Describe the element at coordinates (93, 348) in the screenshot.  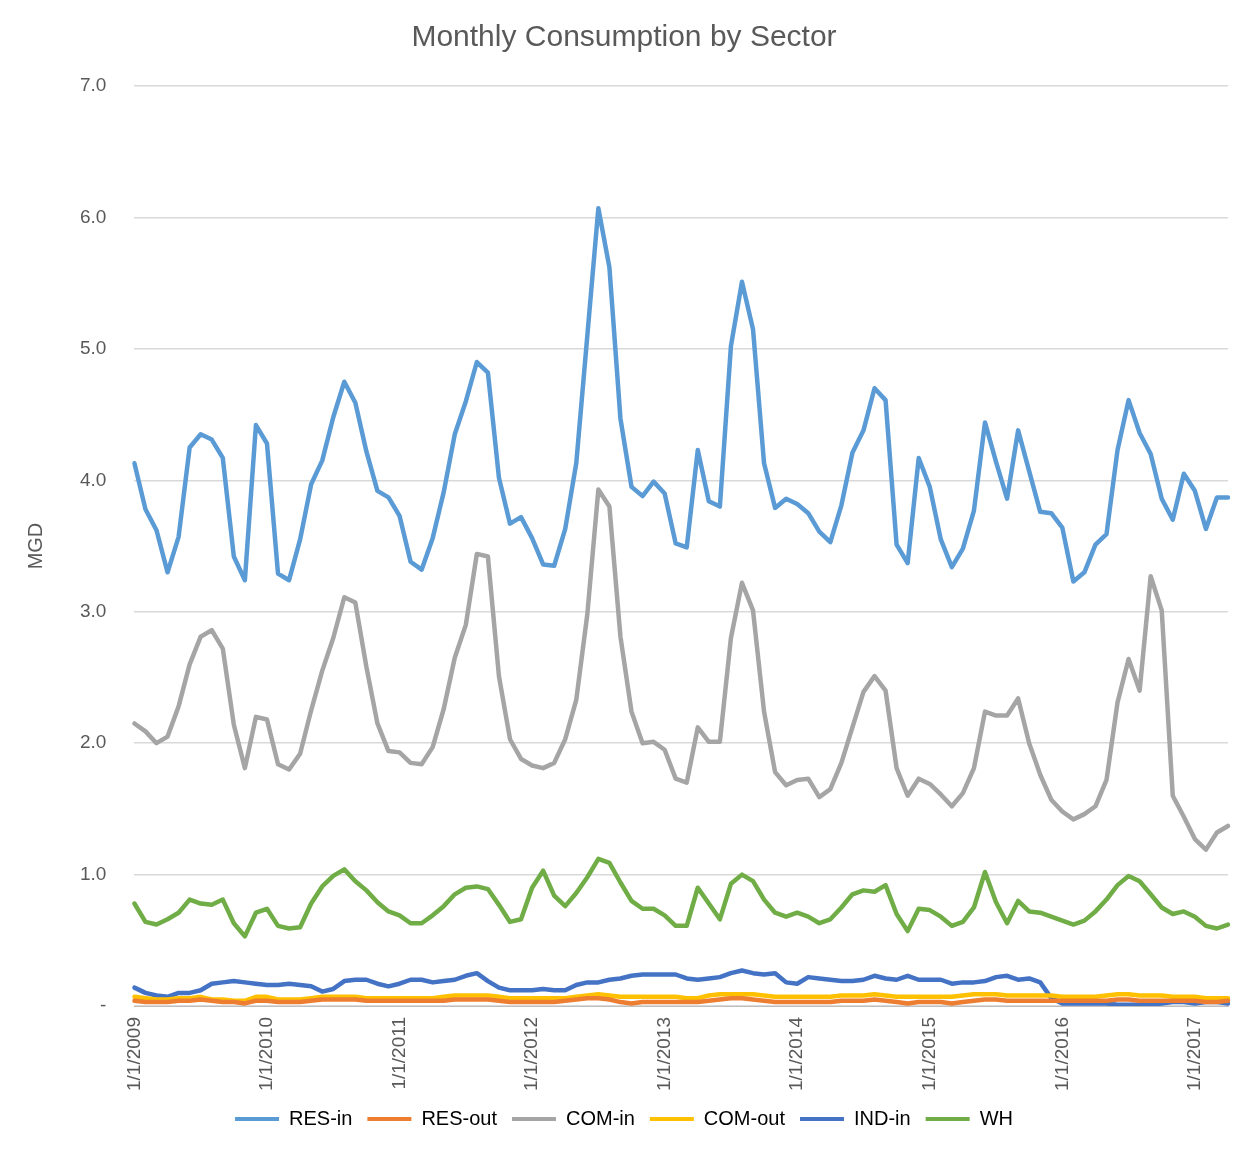
I see `y-tick-label: 5.0` at that location.